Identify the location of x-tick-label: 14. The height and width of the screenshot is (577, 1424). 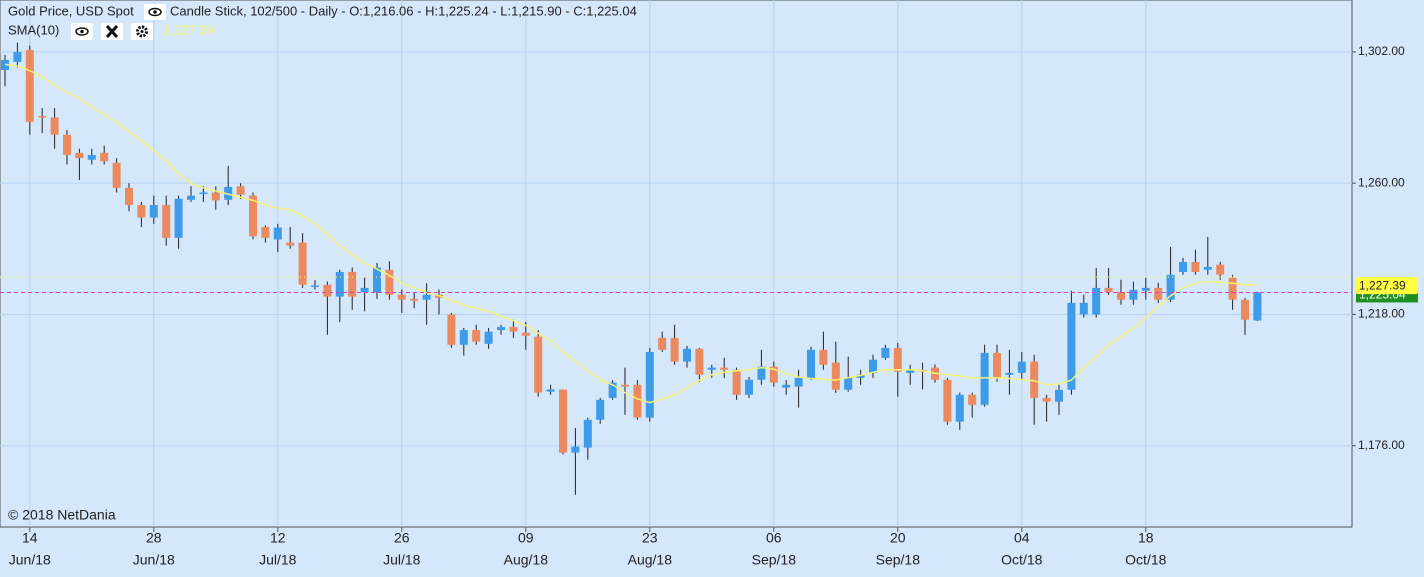
(30, 538).